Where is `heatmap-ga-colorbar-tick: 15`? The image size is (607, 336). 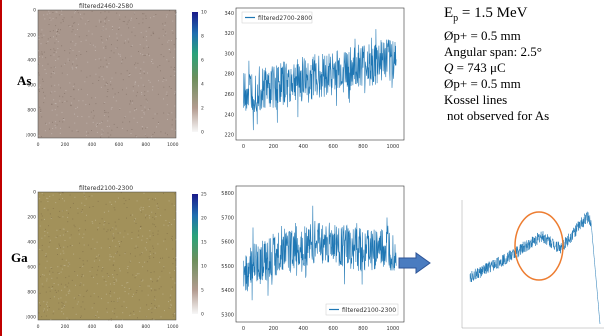
heatmap-ga-colorbar-tick: 15 is located at coordinates (204, 243).